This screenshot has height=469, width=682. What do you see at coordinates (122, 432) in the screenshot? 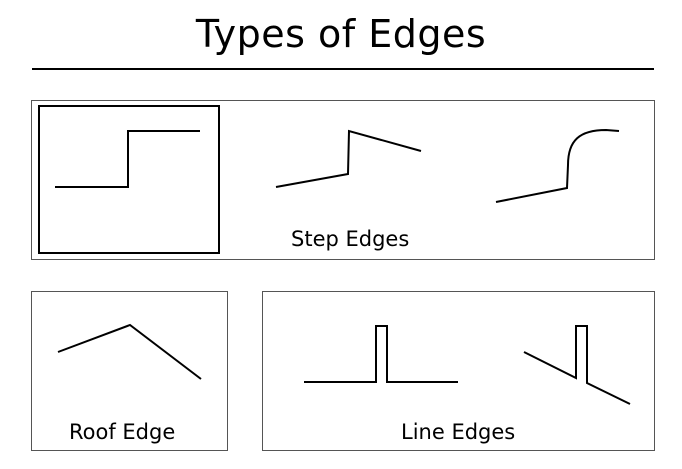
I see `roof-edge-caption: Roof Edge` at bounding box center [122, 432].